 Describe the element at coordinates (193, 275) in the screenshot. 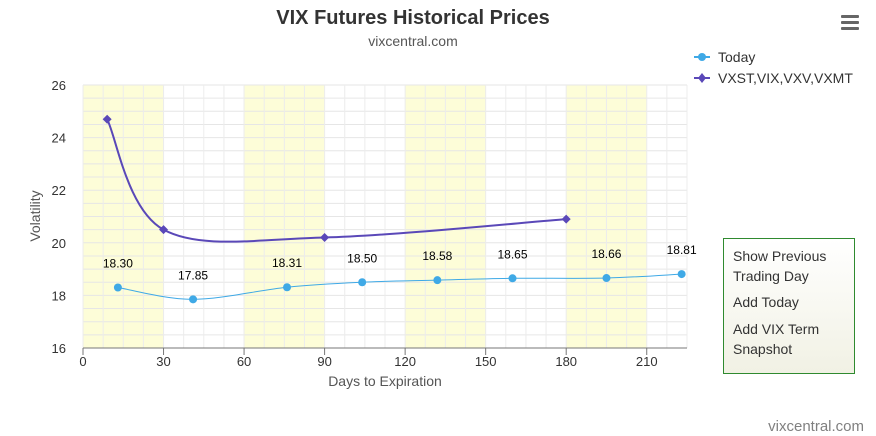

I see `data-label: 17.85` at that location.